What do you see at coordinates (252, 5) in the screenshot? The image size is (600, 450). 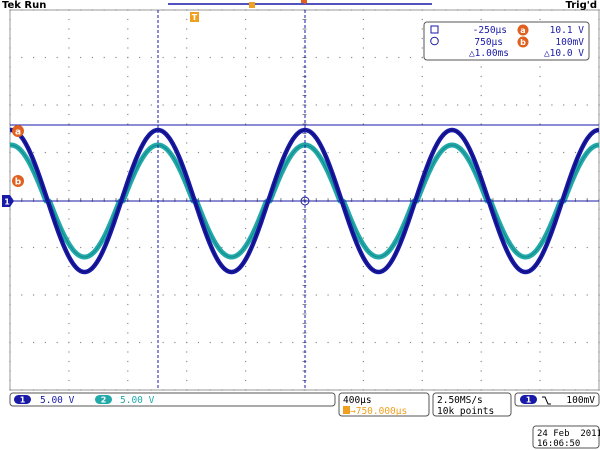 I see `record-position-marker` at bounding box center [252, 5].